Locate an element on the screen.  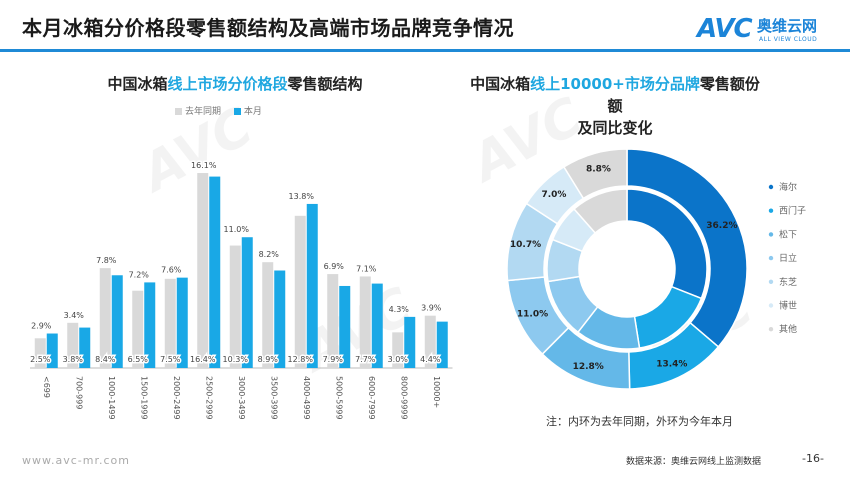
data-label-prev: 2.5% is located at coordinates (40, 359).